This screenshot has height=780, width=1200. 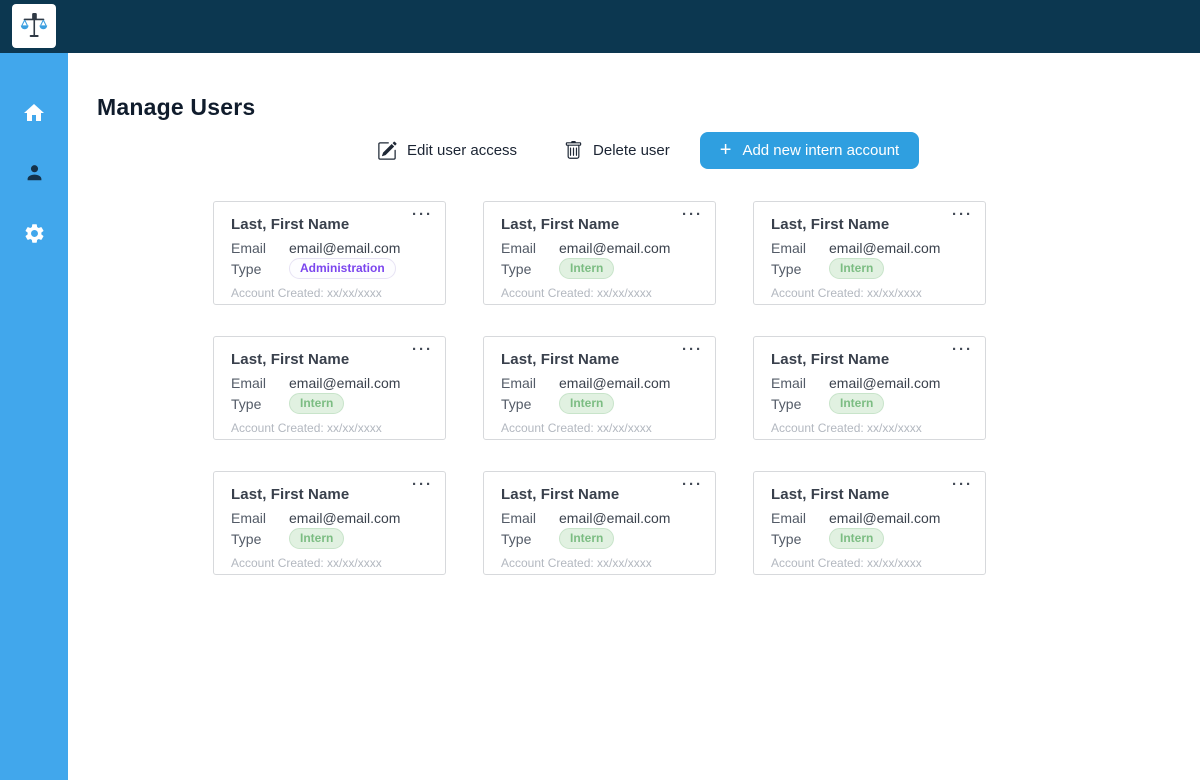 I want to click on sidebar-item-users, so click(x=34, y=173).